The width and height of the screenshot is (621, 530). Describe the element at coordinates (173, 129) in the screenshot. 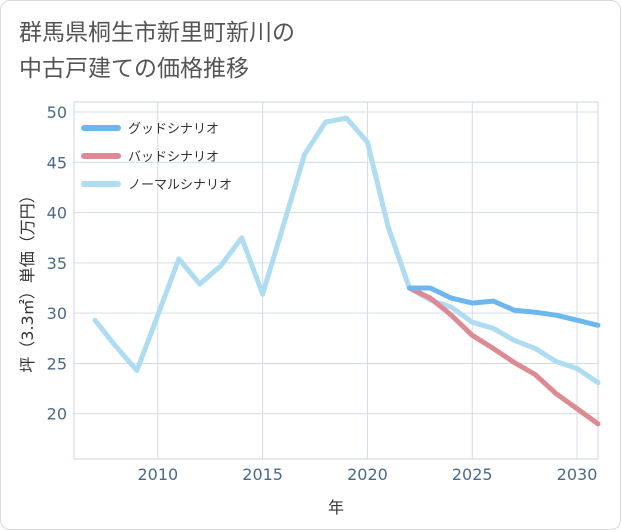

I see `legend-label-0: グッドシナリオ` at that location.